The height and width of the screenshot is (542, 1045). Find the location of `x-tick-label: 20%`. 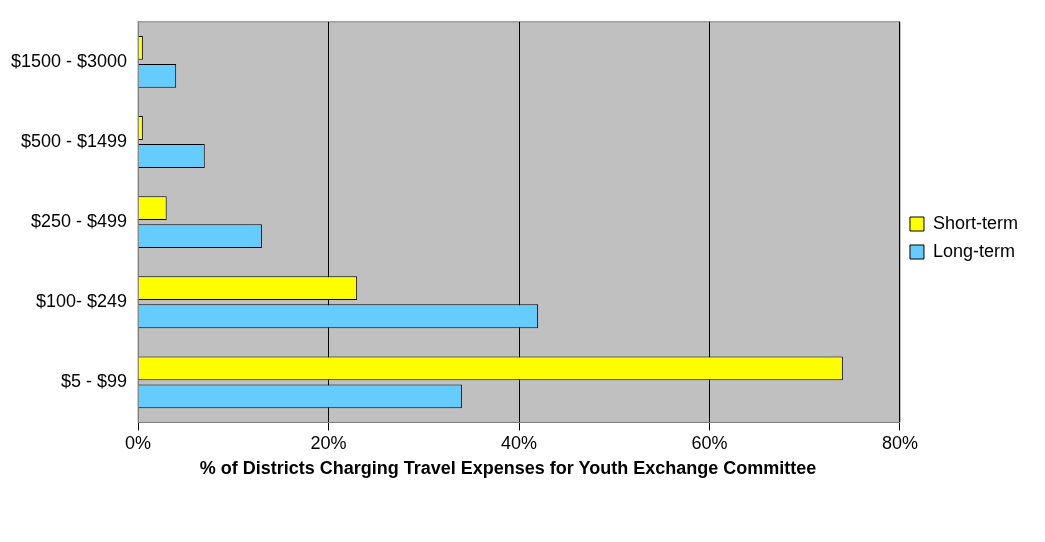

x-tick-label: 20% is located at coordinates (328, 443).